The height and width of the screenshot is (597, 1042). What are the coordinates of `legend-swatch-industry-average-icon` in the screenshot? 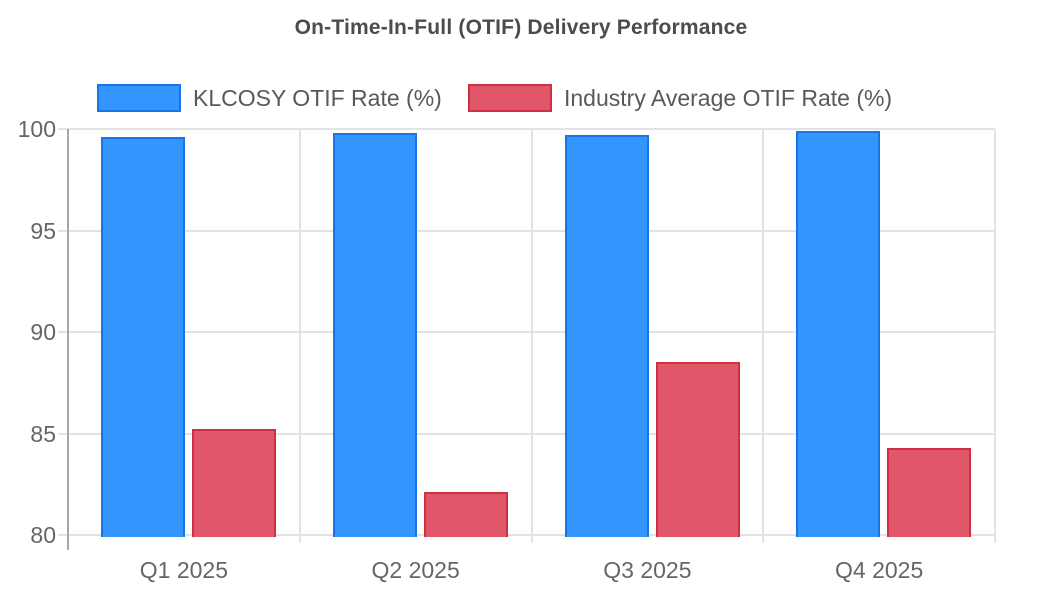 It's located at (510, 98).